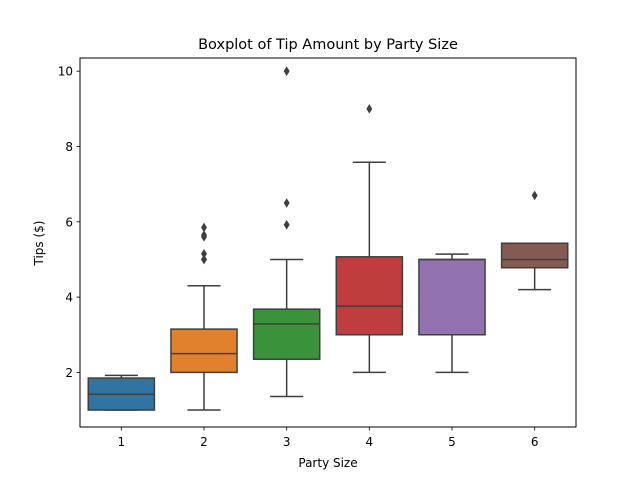 This screenshot has width=640, height=480. I want to click on x-axis-label: Party Size, so click(327, 463).